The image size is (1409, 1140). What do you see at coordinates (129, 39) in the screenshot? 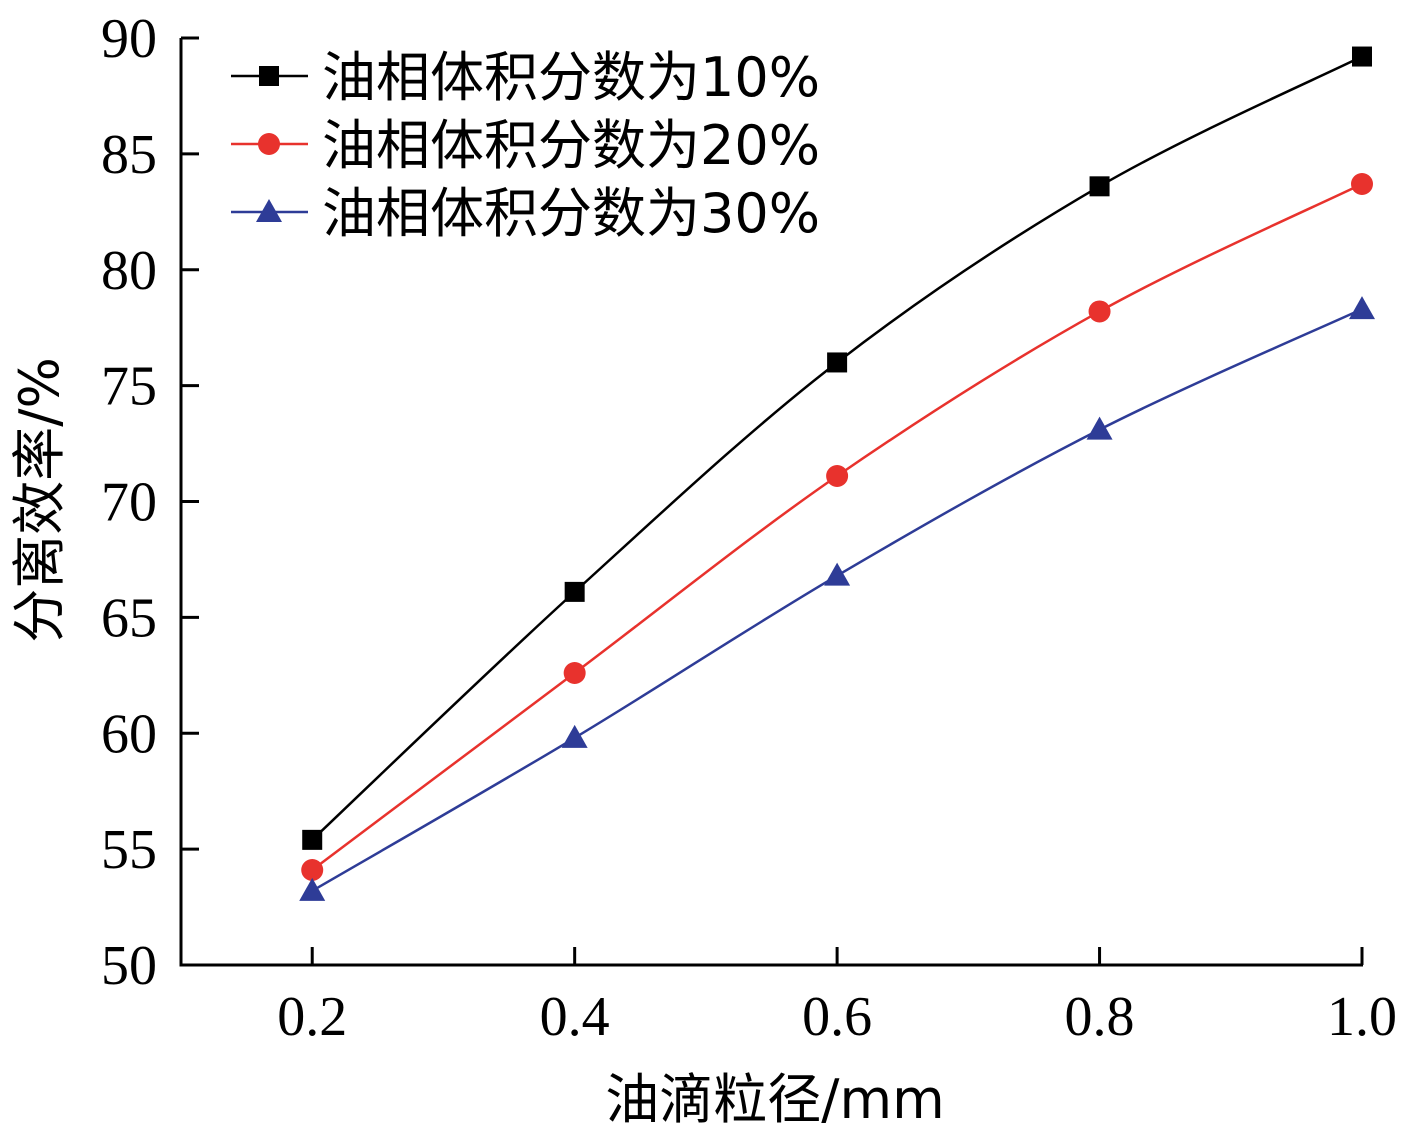
I see `y-tick-label-8: 90` at bounding box center [129, 39].